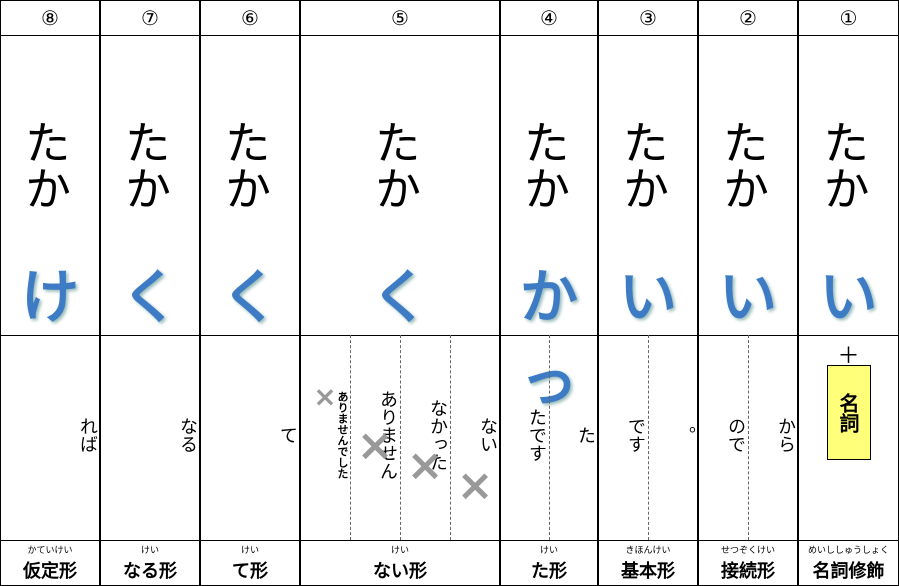 Image resolution: width=899 pixels, height=586 pixels. I want to click on ending: け, so click(49, 297).